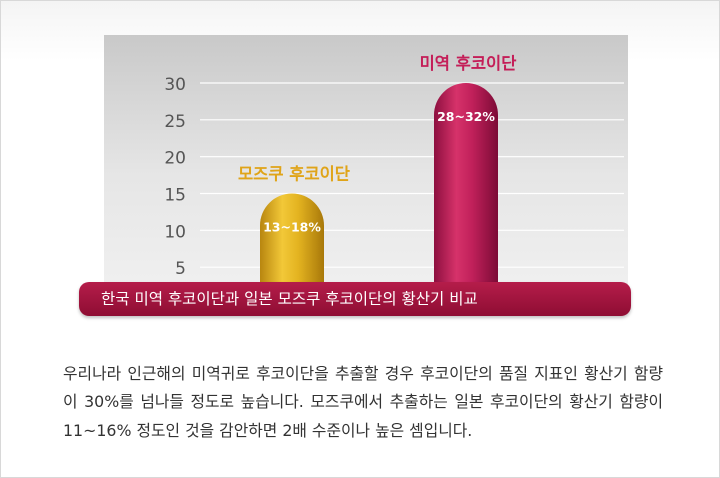  Describe the element at coordinates (175, 122) in the screenshot. I see `y-tick-label: 25` at that location.